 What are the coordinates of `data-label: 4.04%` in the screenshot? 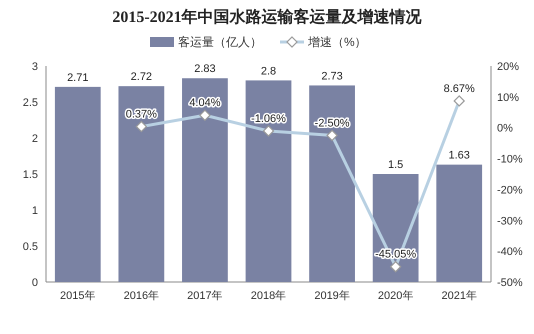 It's located at (205, 103).